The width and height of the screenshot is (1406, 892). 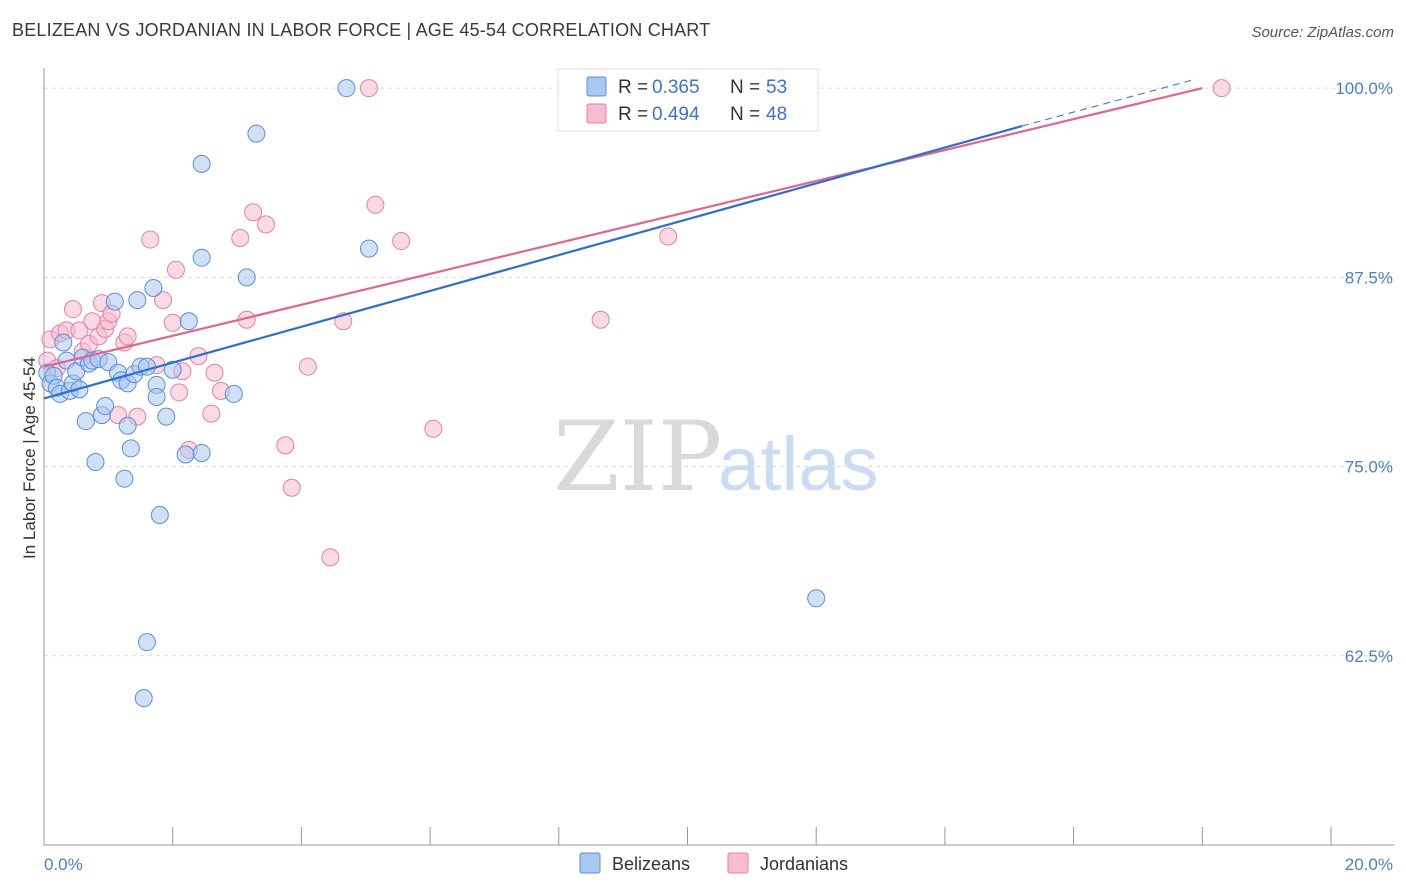 I want to click on legend-r-label-jordanians: R =, so click(x=633, y=114).